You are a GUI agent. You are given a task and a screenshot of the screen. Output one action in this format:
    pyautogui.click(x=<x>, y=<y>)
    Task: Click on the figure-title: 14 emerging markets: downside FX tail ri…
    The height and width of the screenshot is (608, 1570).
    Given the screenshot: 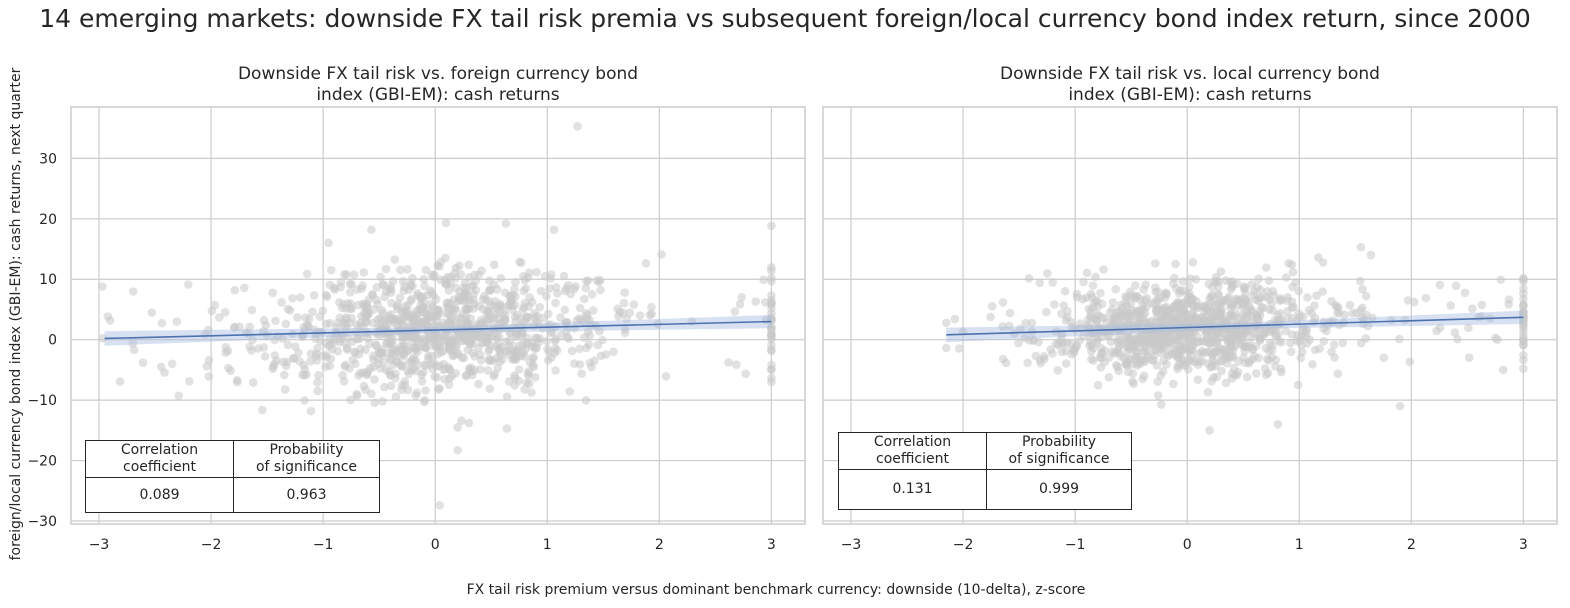 What is the action you would take?
    pyautogui.click(x=785, y=18)
    